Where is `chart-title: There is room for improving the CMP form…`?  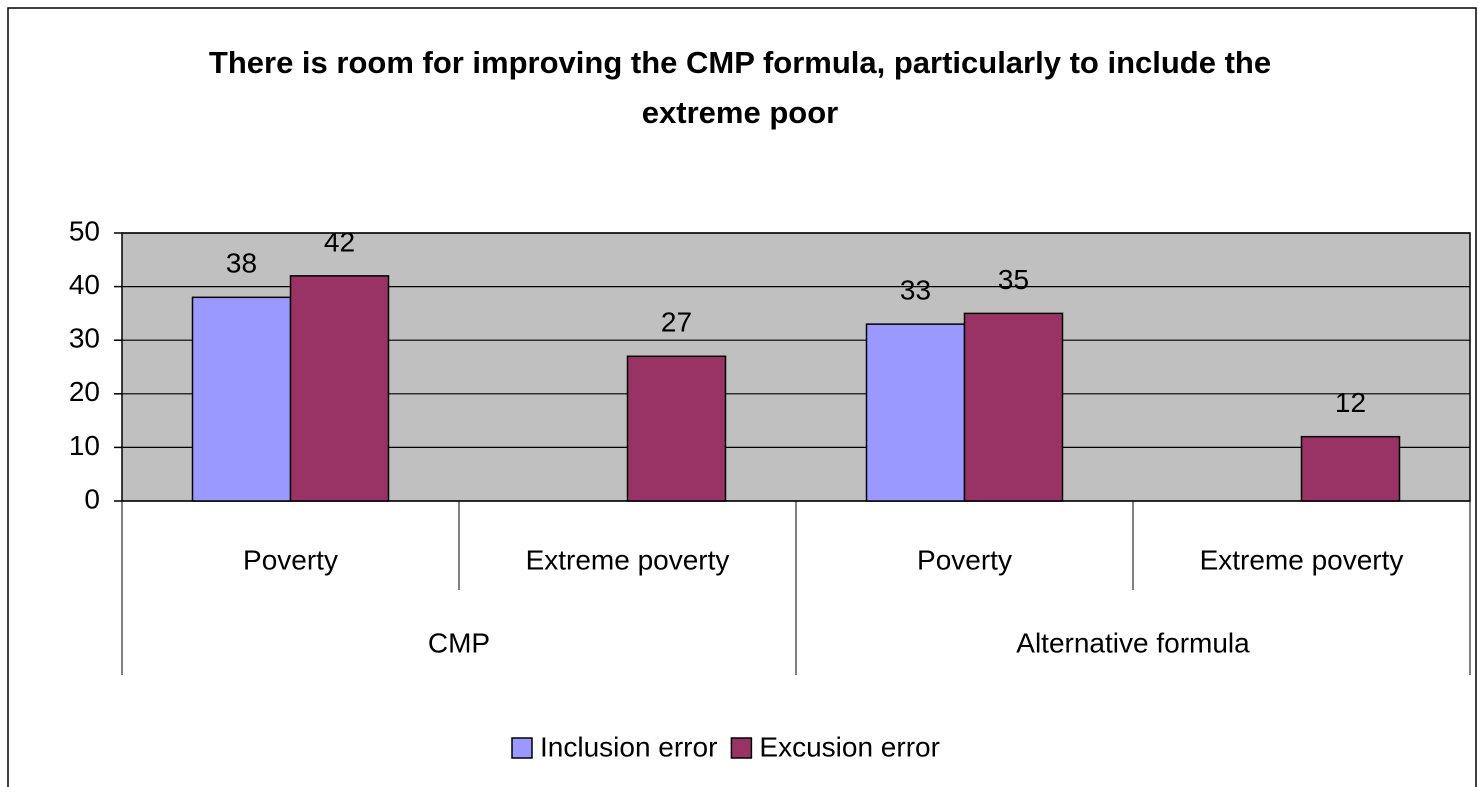 chart-title: There is room for improving the CMP form… is located at coordinates (740, 87).